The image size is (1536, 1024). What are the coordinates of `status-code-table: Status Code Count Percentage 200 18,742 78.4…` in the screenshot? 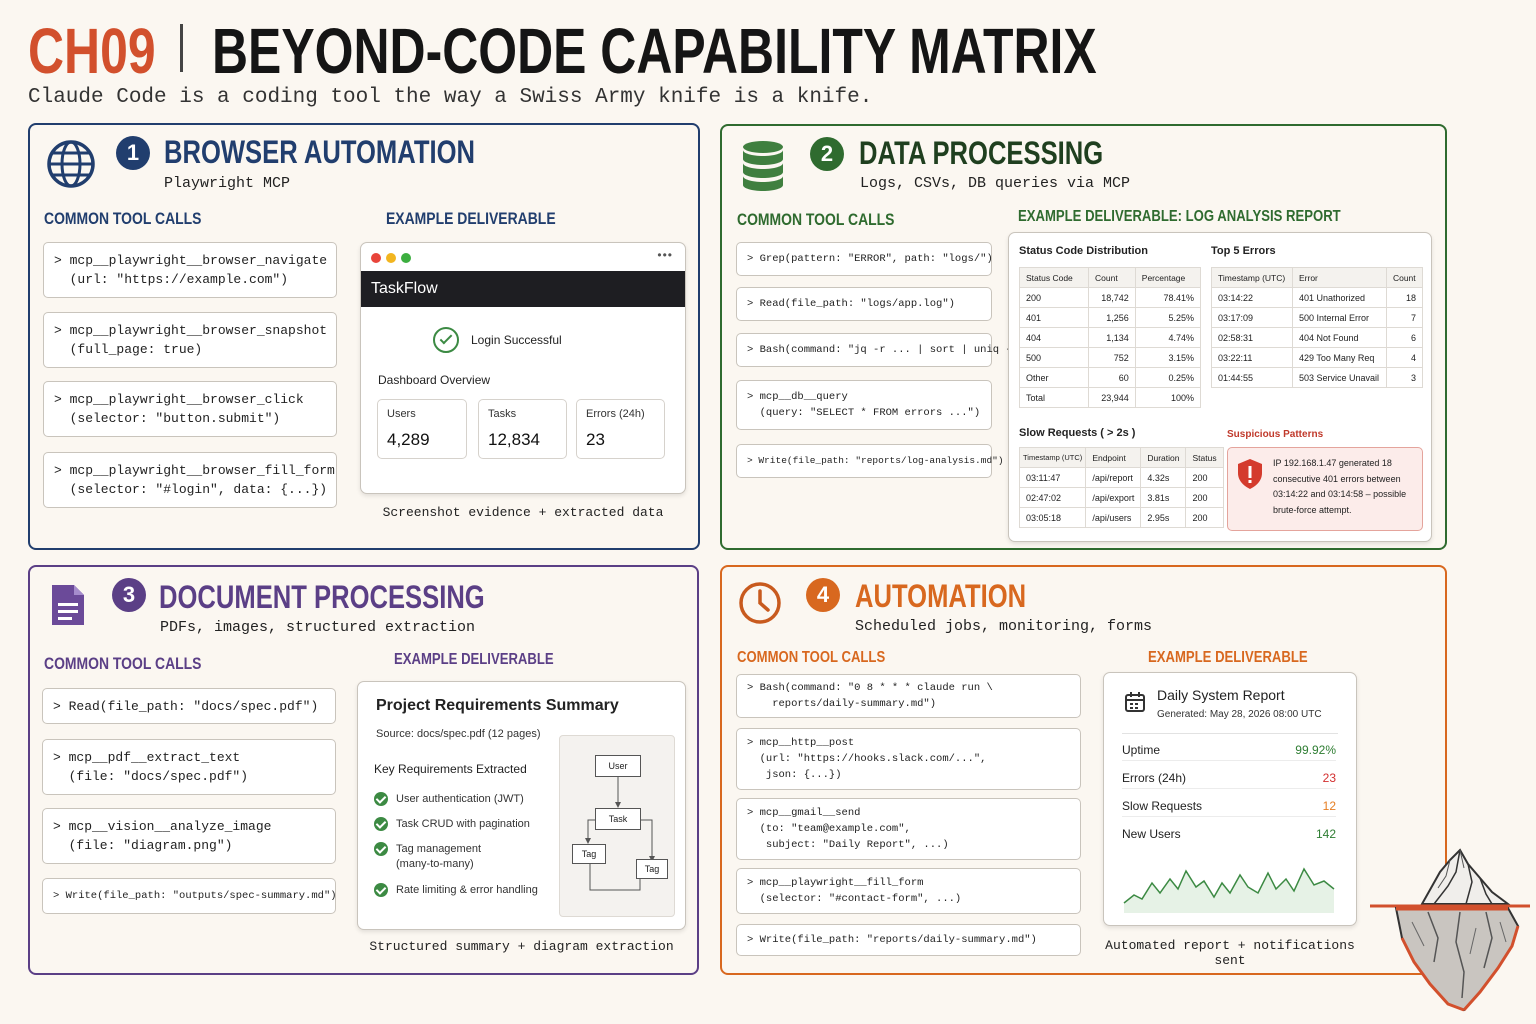 It's located at (1110, 337).